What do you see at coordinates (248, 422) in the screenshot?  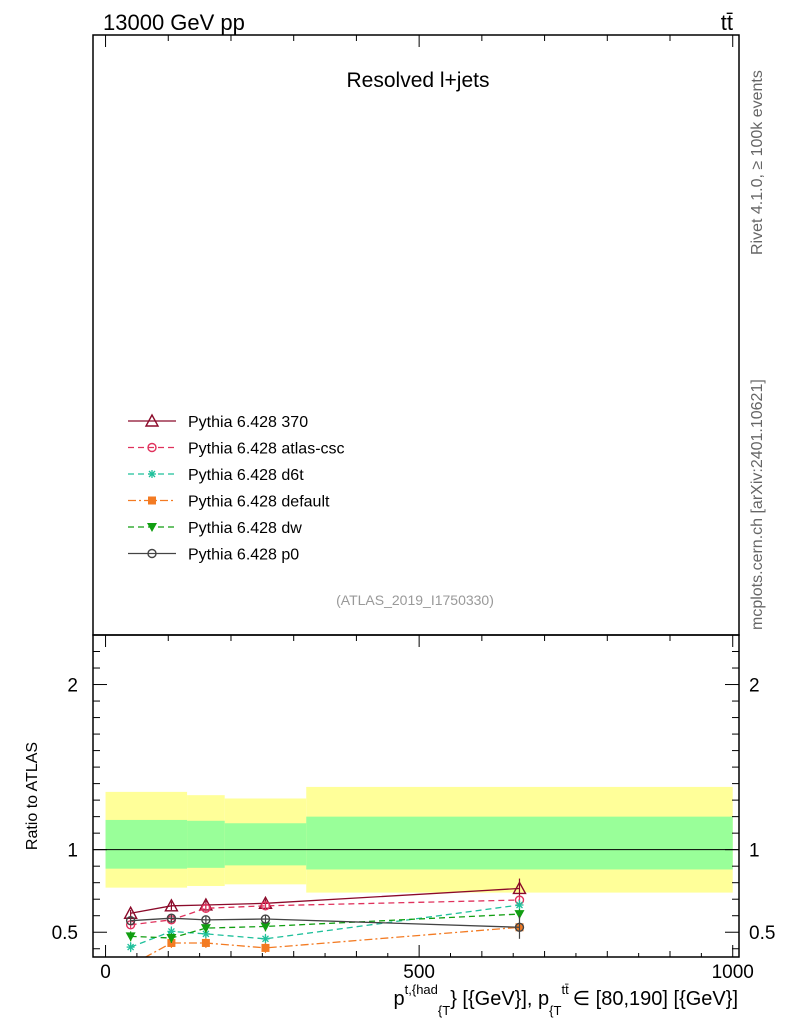 I see `legend-label-0: Pythia 6.428 370` at bounding box center [248, 422].